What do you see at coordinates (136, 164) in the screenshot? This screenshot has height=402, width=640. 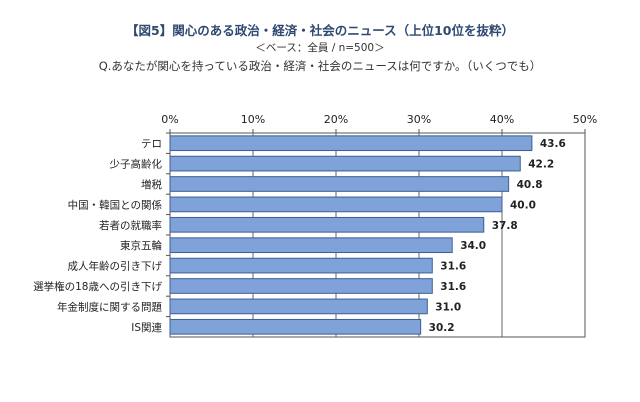 I see `category-label: 少子高齢化` at bounding box center [136, 164].